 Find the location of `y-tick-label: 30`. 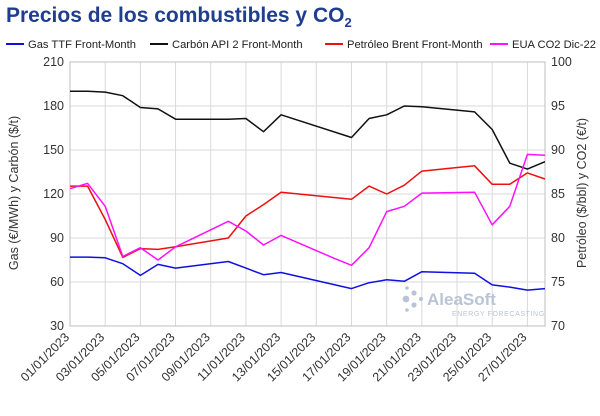

y-tick-label: 30 is located at coordinates (57, 326).